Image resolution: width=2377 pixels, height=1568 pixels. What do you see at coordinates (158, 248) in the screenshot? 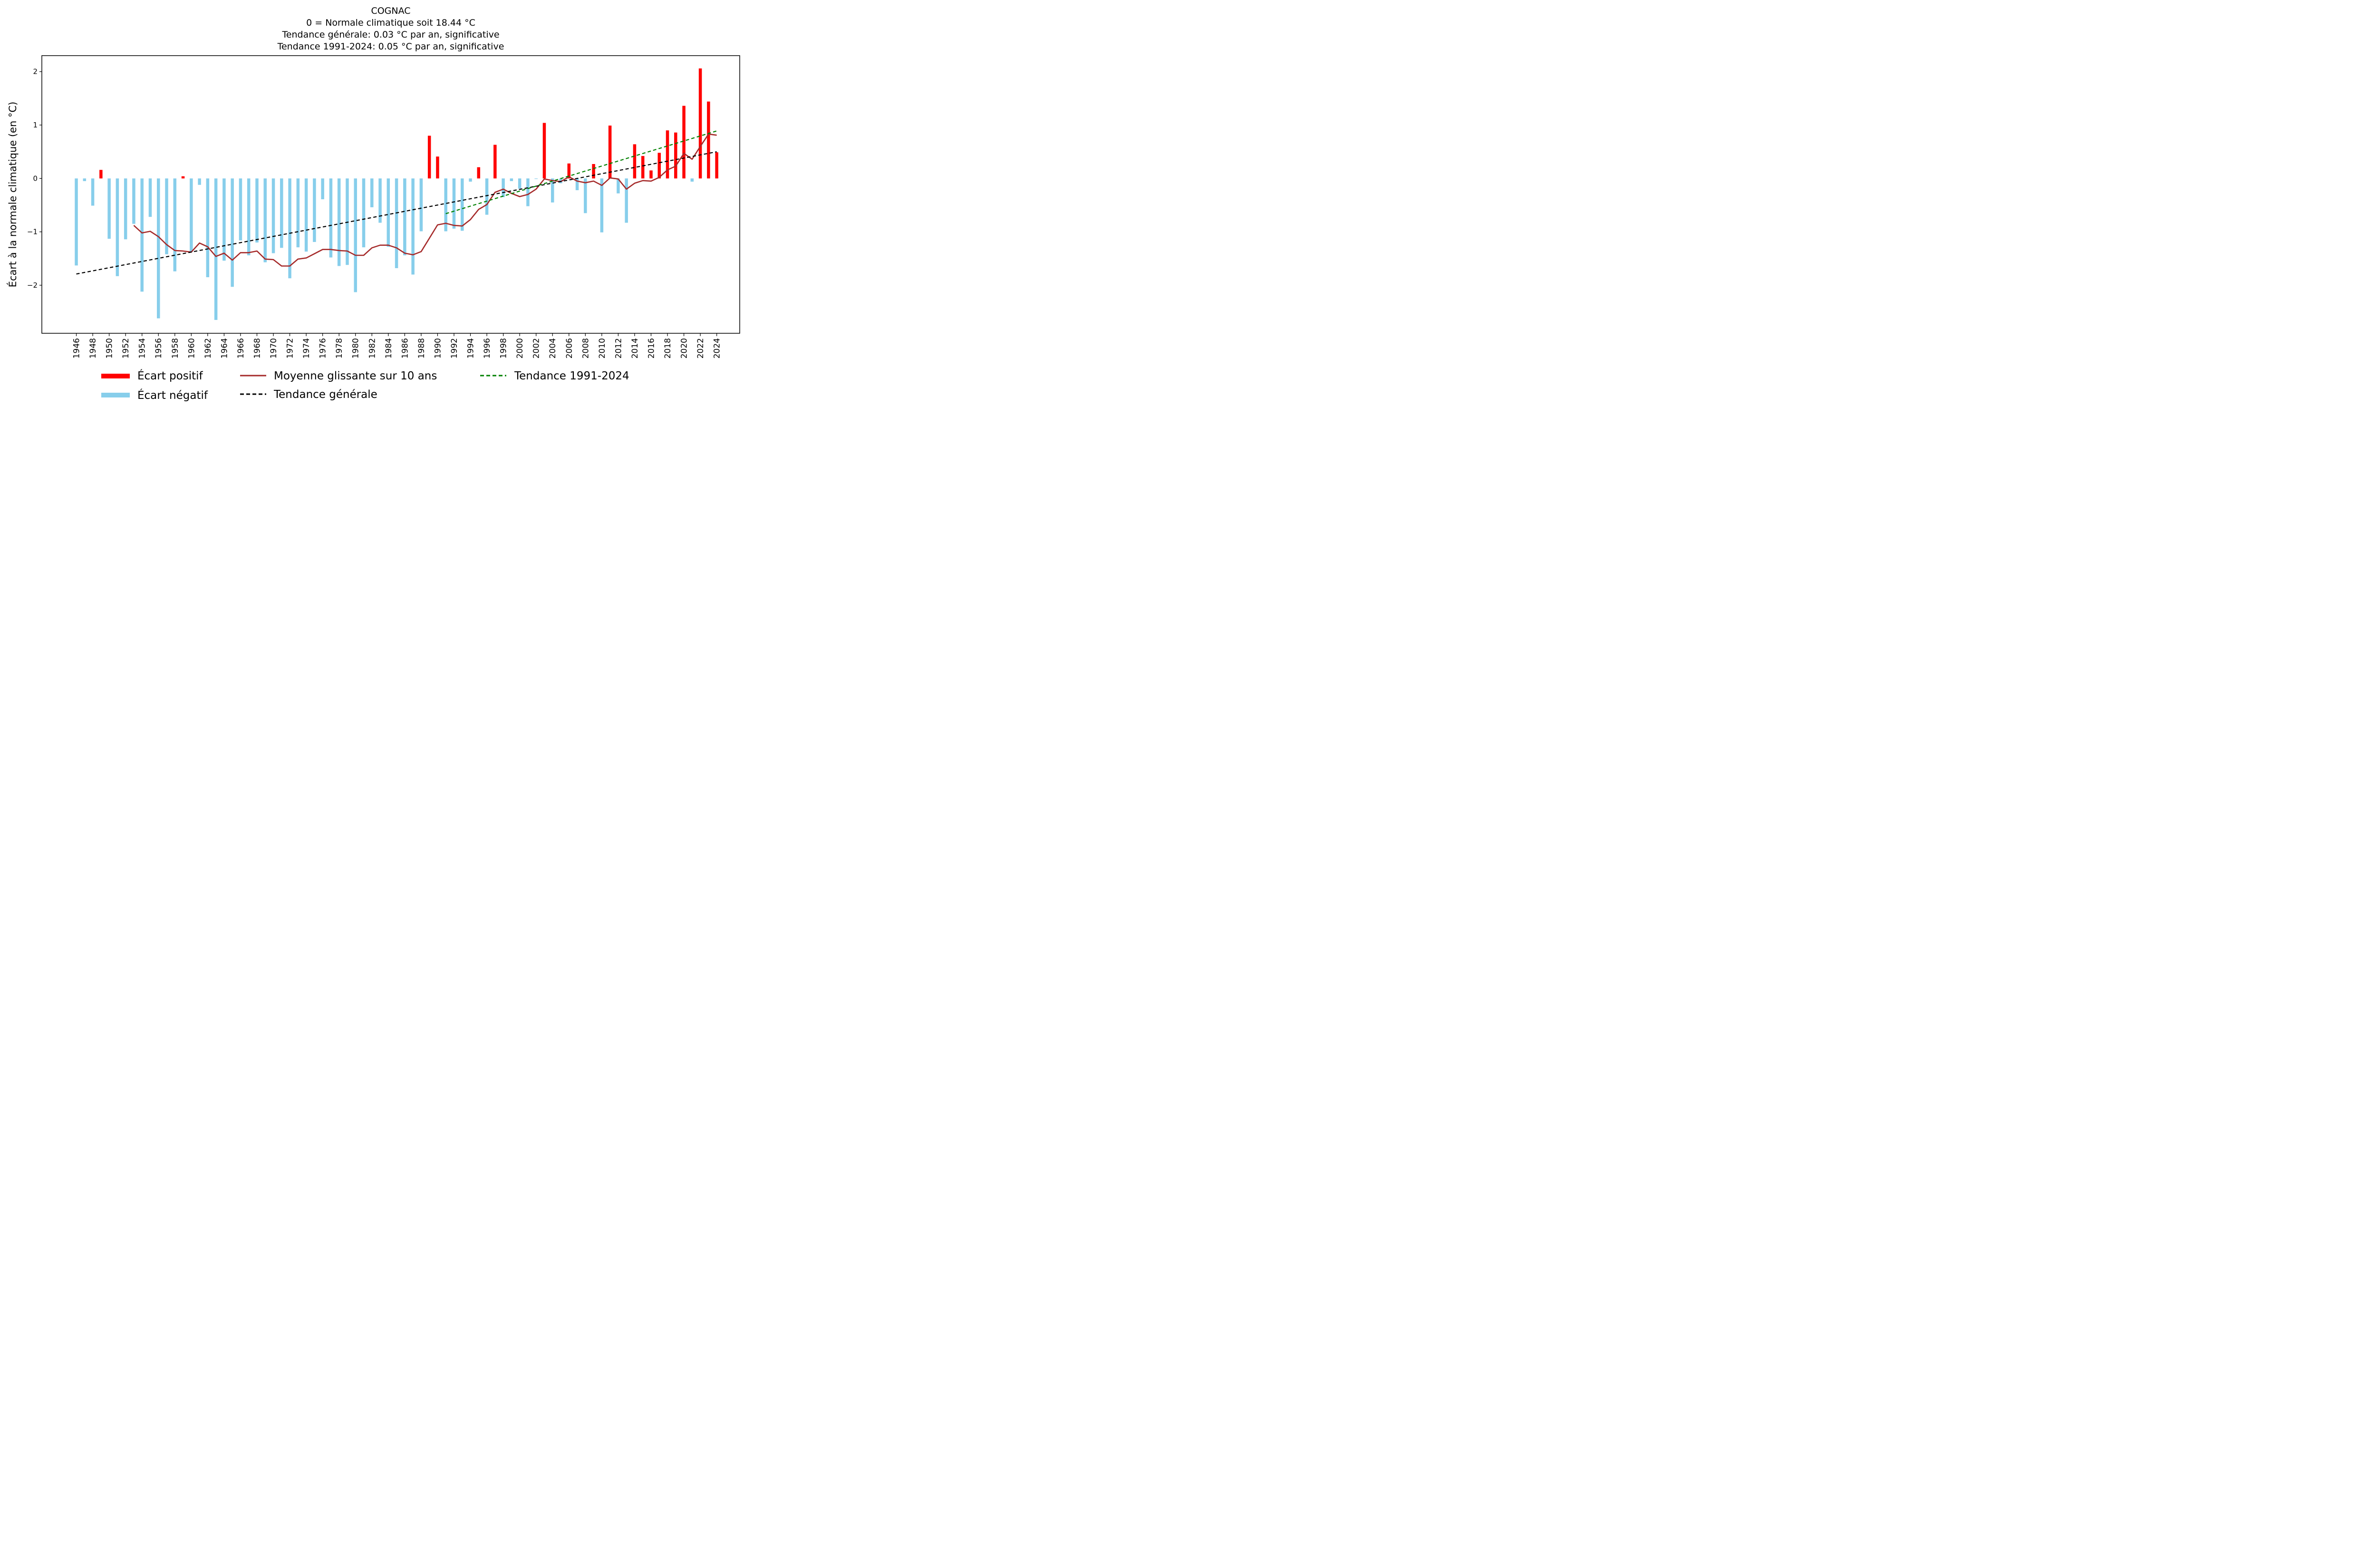
I see `bar-1956` at bounding box center [158, 248].